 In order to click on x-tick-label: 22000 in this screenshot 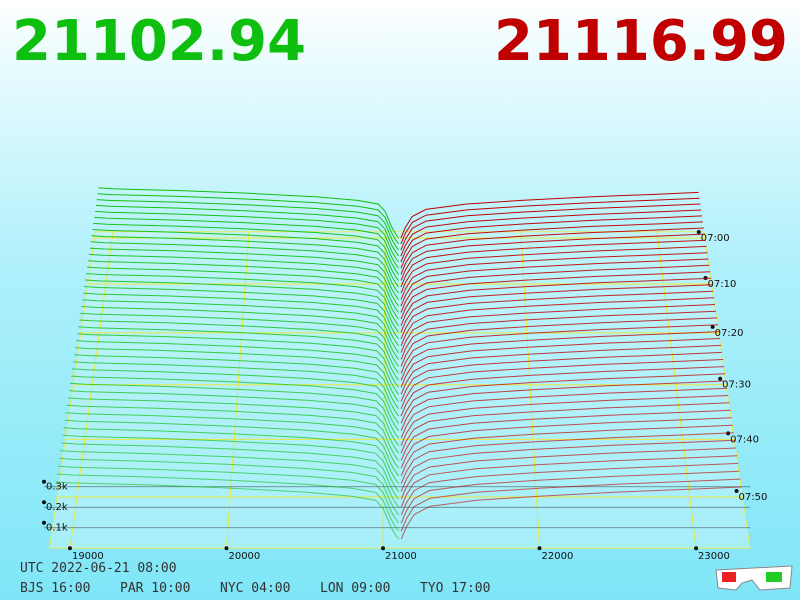, I will do `click(558, 556)`.